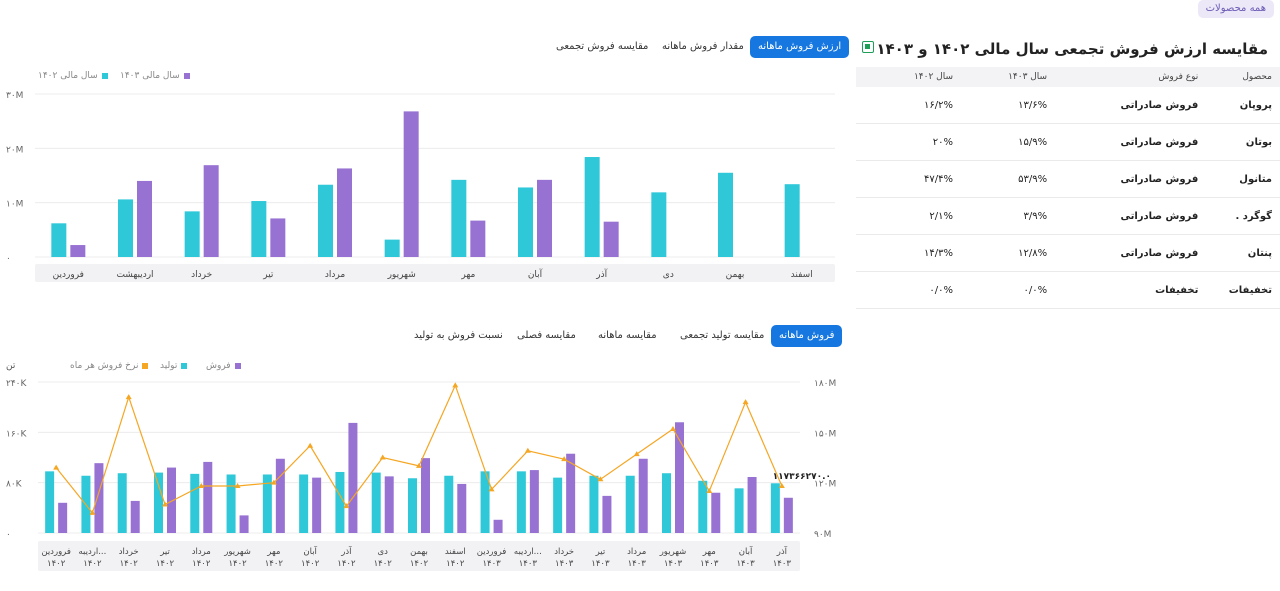 This screenshot has width=1280, height=591. I want to click on tab-monthly-sales: فروش ماهانه, so click(807, 336).